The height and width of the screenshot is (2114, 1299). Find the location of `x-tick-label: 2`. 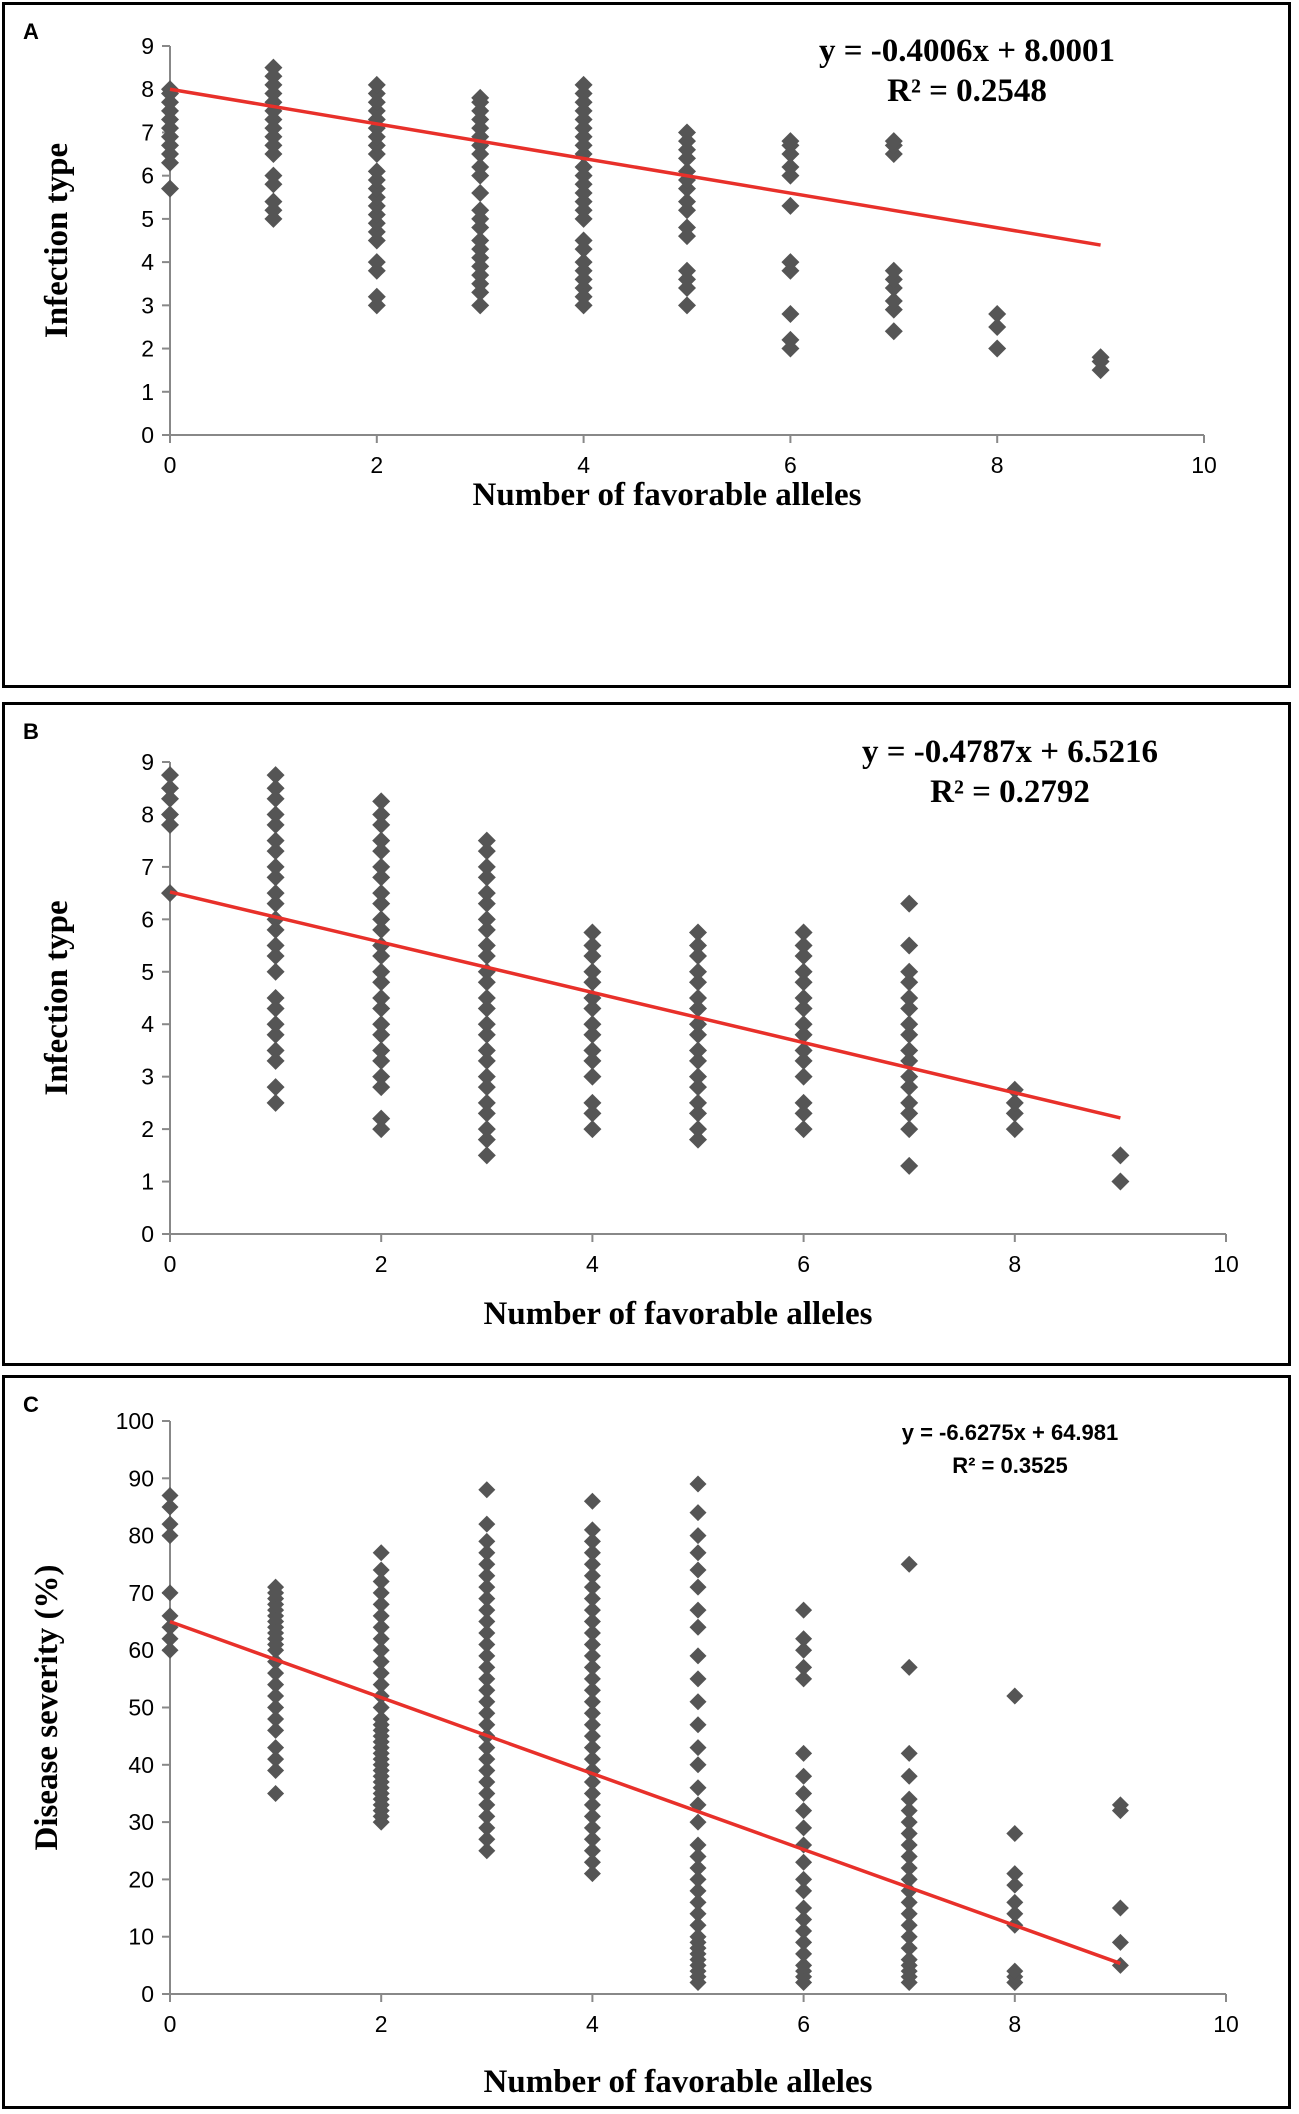

x-tick-label: 2 is located at coordinates (381, 1264).